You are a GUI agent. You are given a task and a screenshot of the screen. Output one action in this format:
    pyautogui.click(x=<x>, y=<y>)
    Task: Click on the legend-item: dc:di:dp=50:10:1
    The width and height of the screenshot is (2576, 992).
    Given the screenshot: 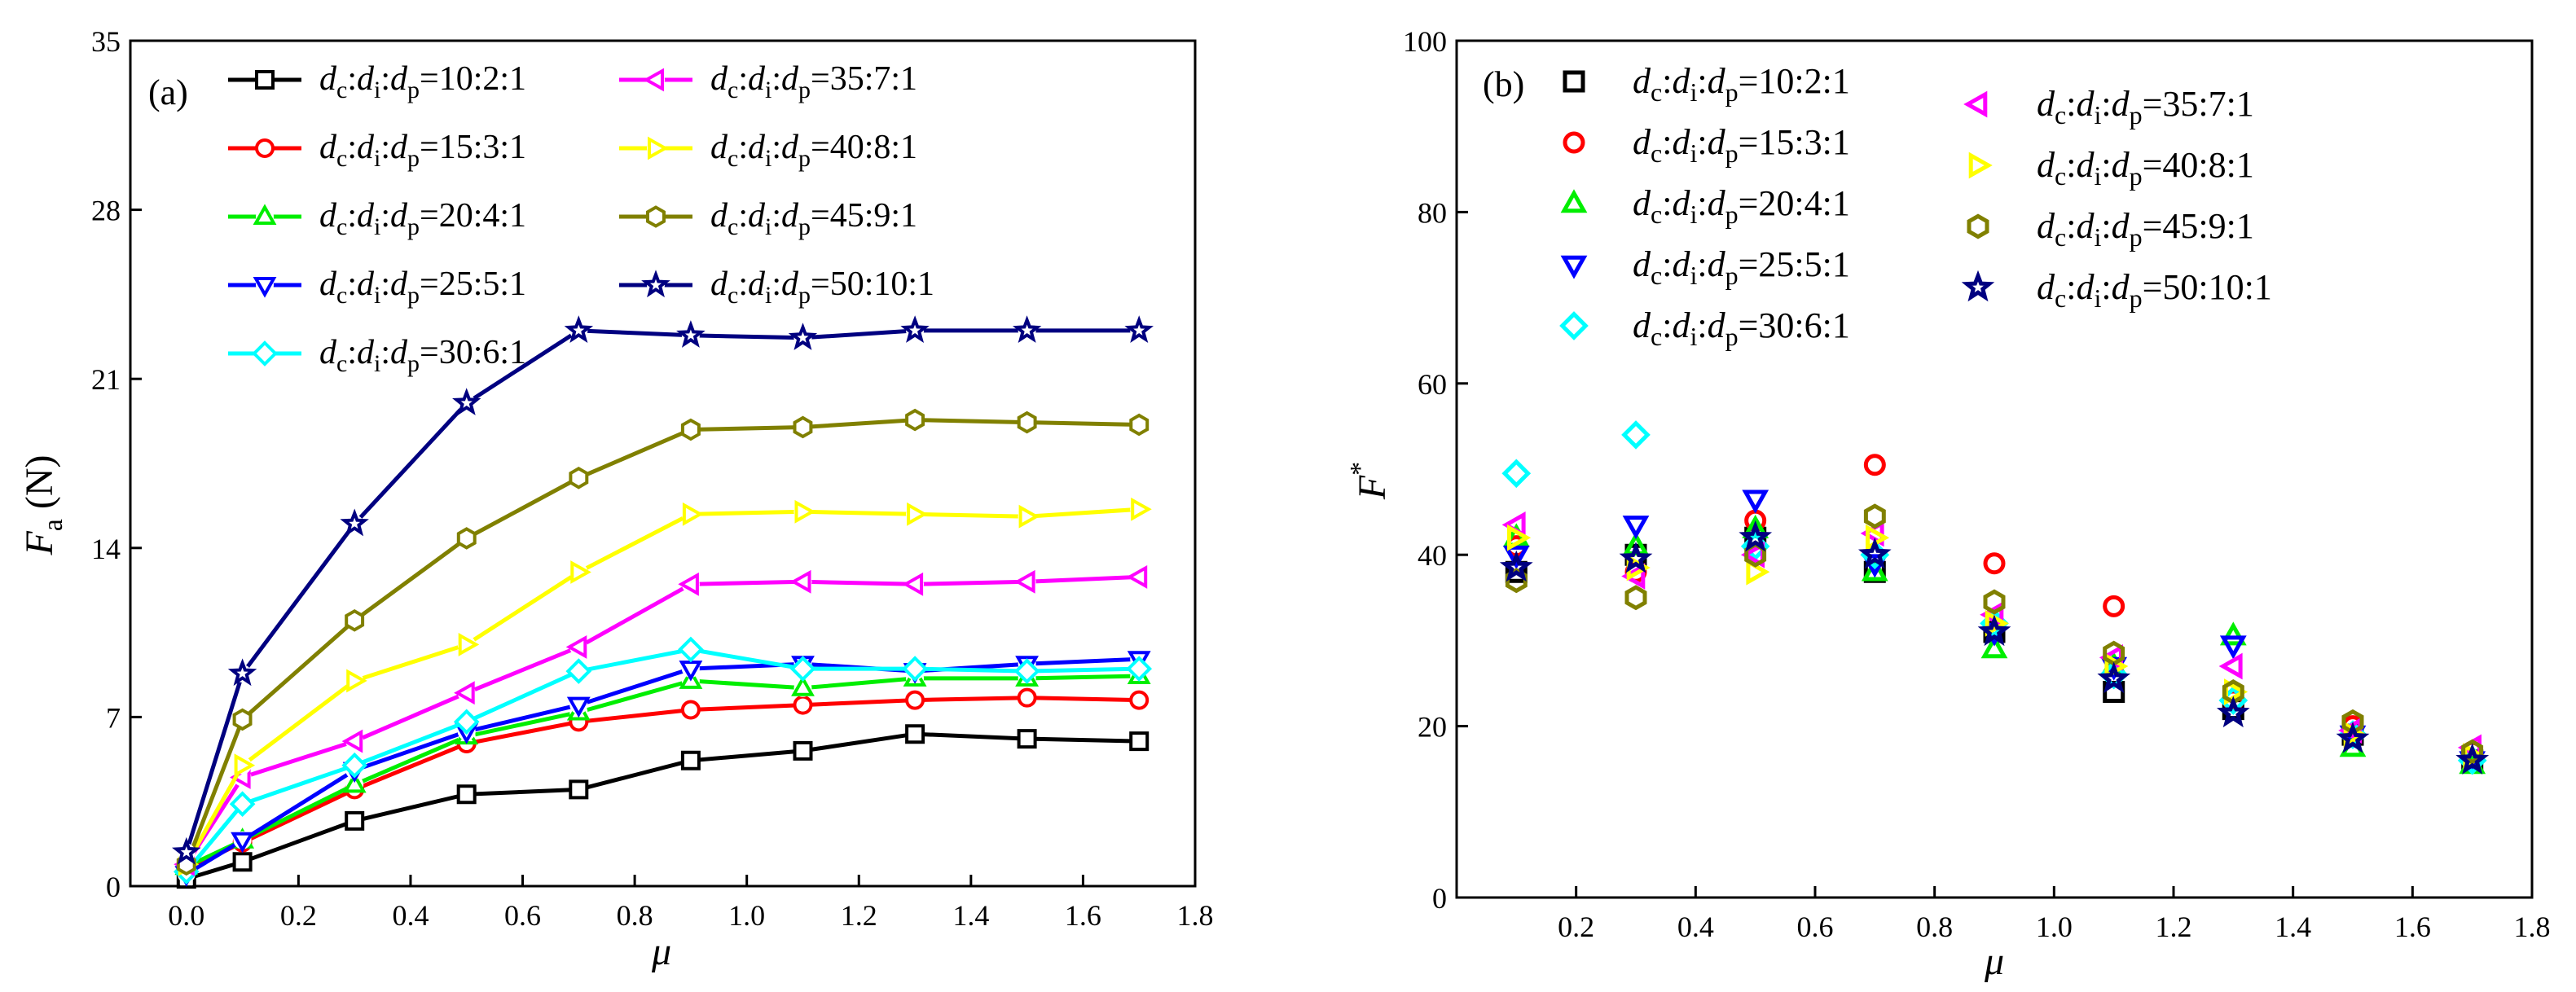 What is the action you would take?
    pyautogui.click(x=776, y=287)
    